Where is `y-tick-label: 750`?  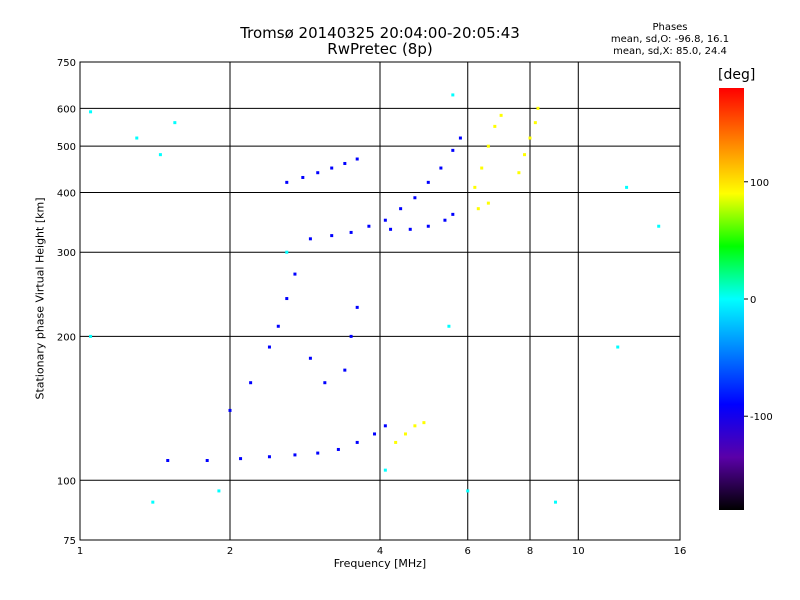
y-tick-label: 750 is located at coordinates (66, 63).